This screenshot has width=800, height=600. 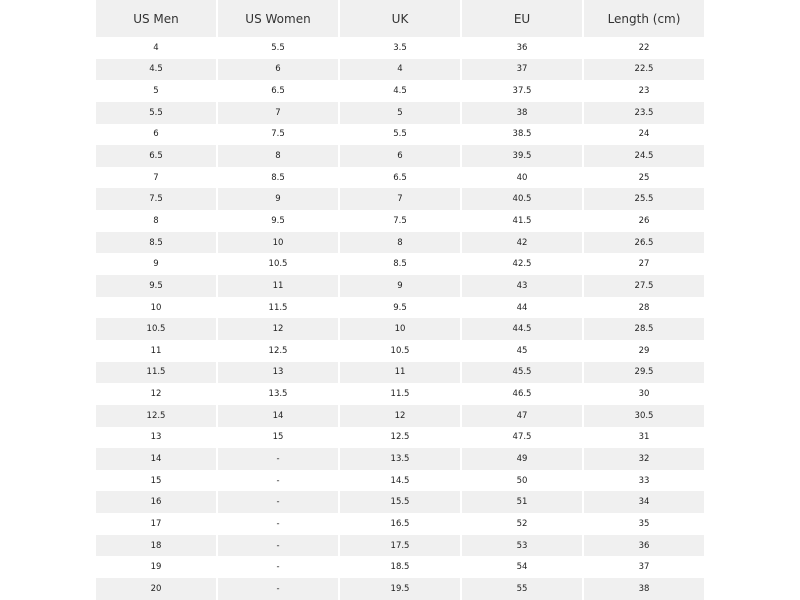 I want to click on cell-eu: 38.5, so click(x=522, y=134).